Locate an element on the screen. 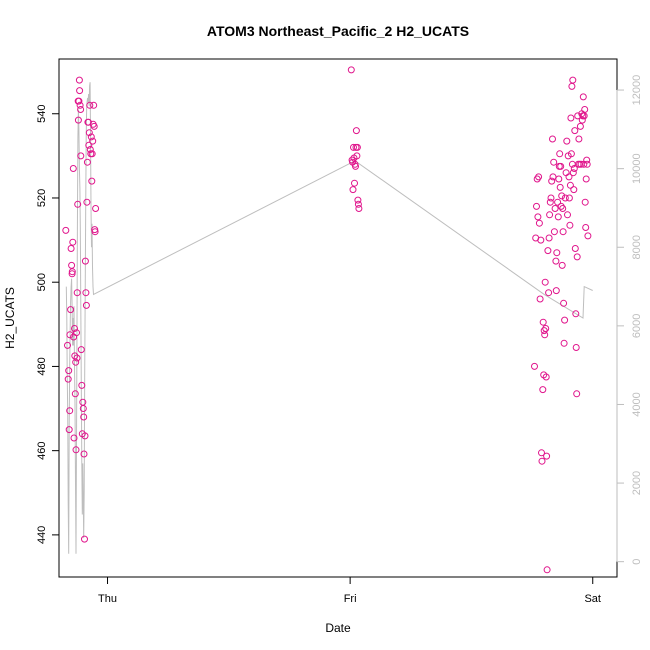 This screenshot has width=650, height=650. y2-tick-label: 2000 is located at coordinates (637, 483).